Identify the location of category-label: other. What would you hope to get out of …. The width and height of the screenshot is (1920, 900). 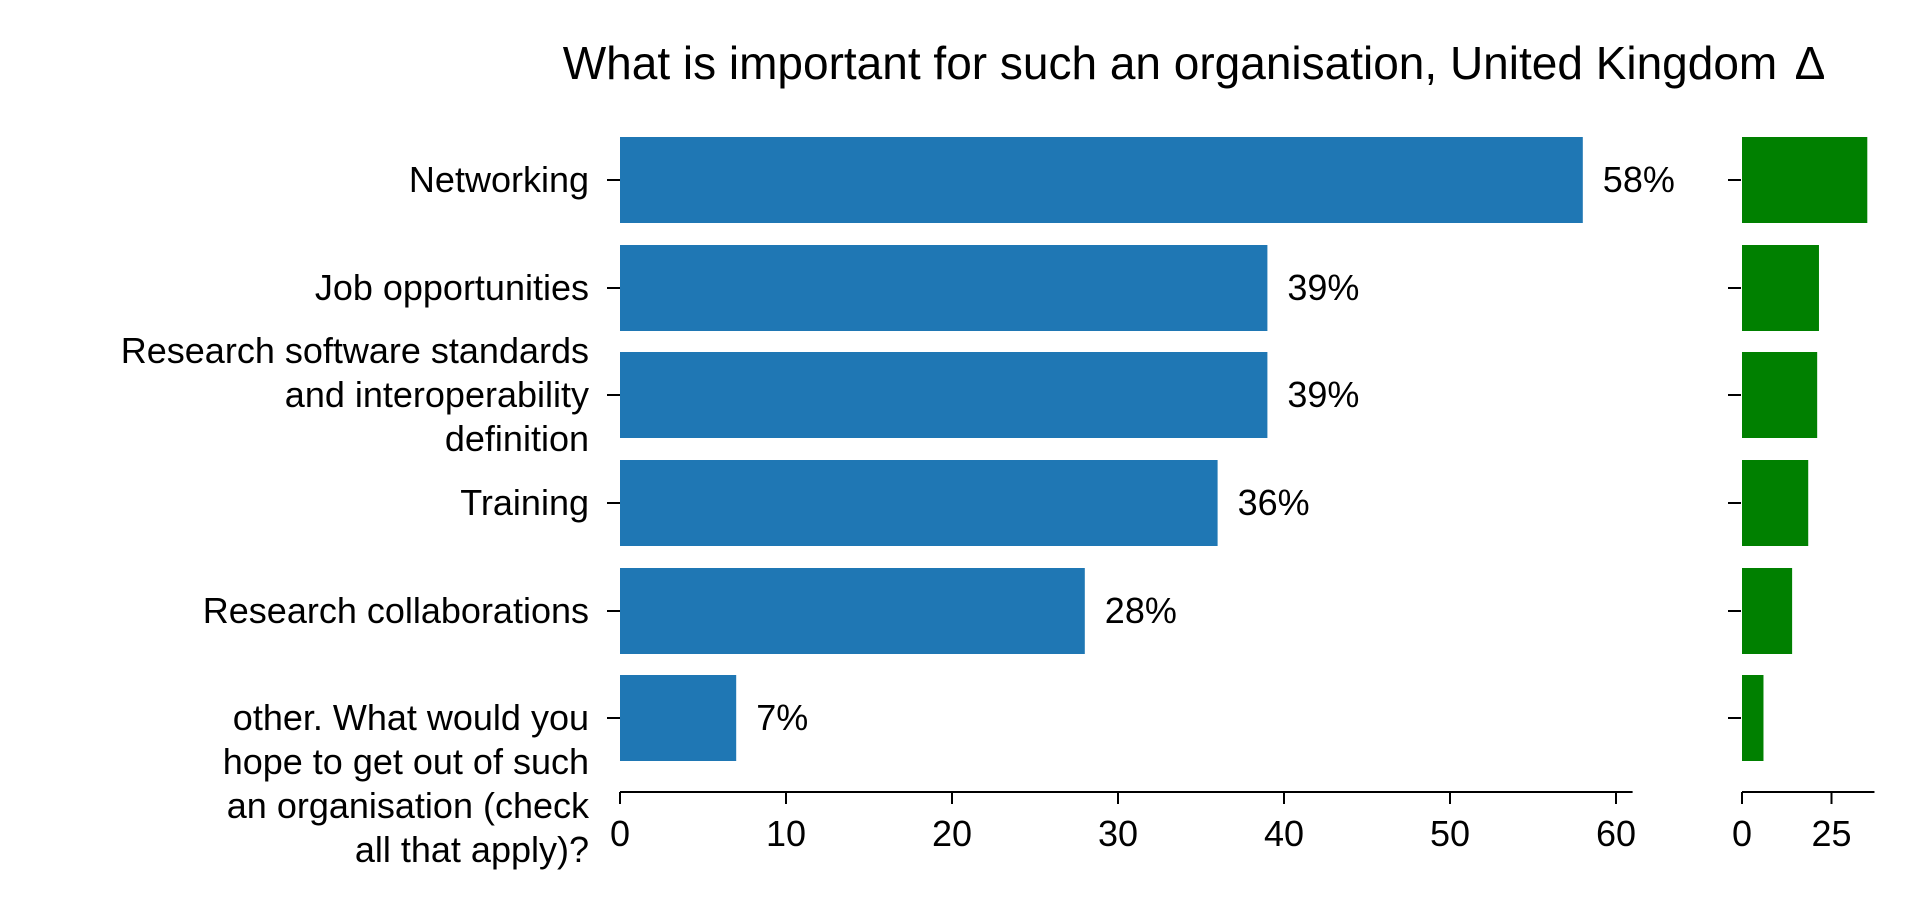
(406, 783).